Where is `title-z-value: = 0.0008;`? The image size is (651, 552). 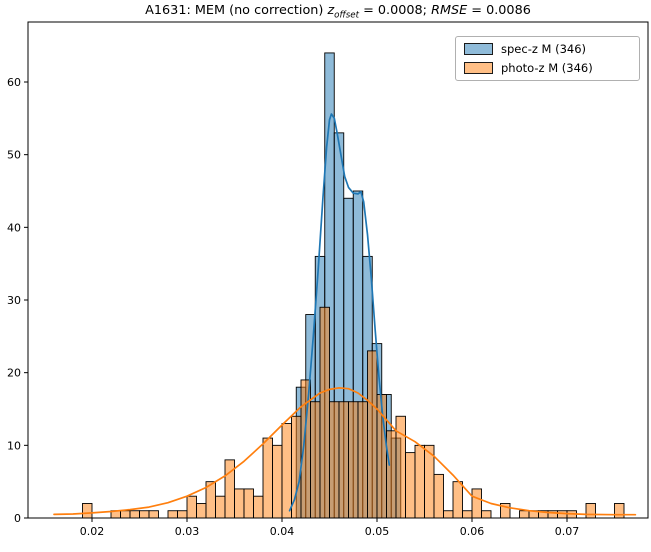 title-z-value: = 0.0008; is located at coordinates (395, 10).